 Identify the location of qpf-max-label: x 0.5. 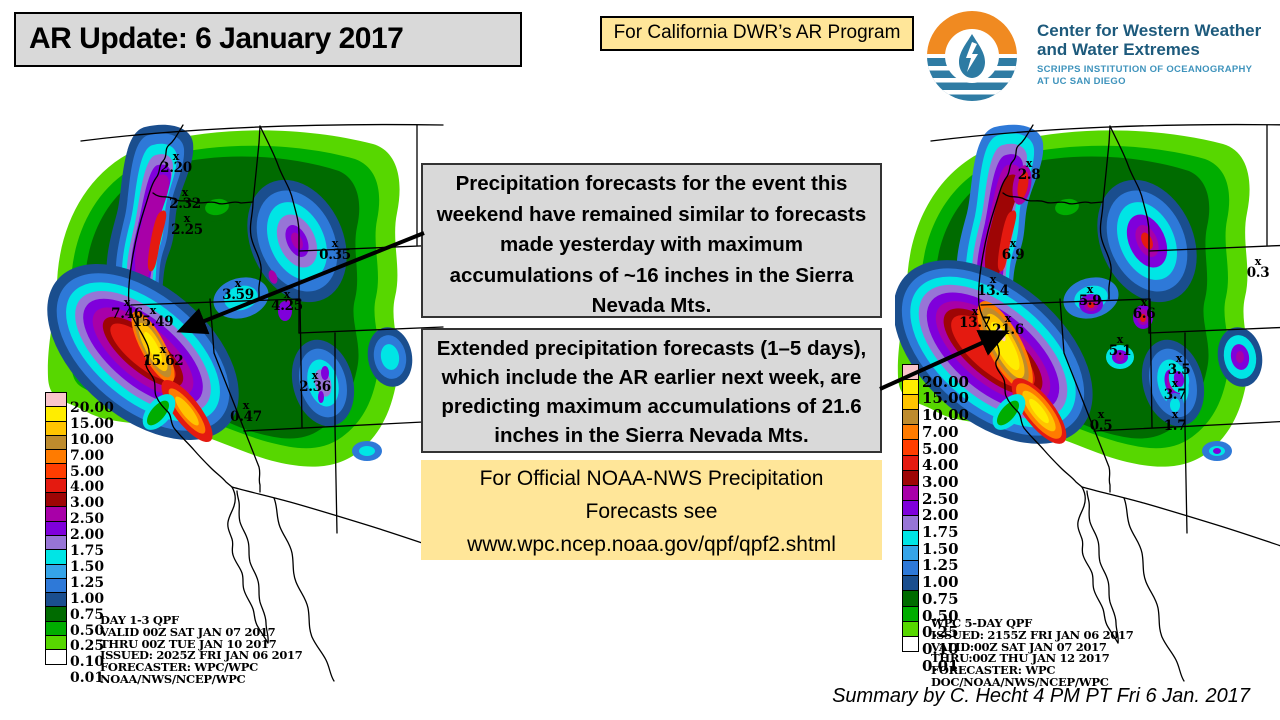
(1101, 420).